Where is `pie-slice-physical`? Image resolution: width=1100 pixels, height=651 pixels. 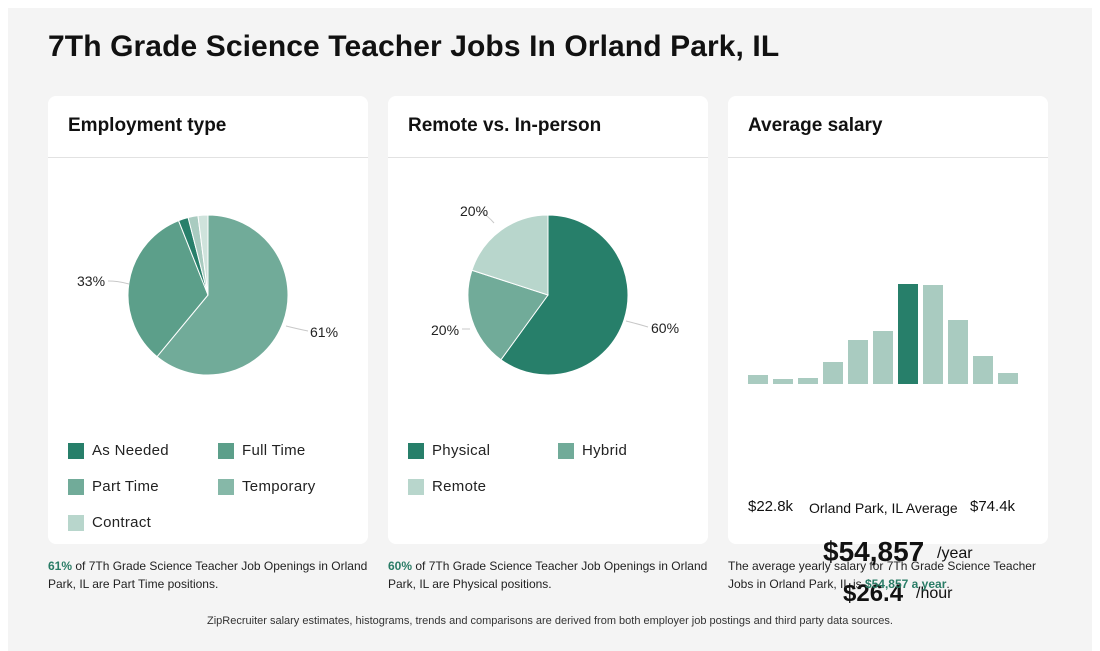 pie-slice-physical is located at coordinates (564, 295).